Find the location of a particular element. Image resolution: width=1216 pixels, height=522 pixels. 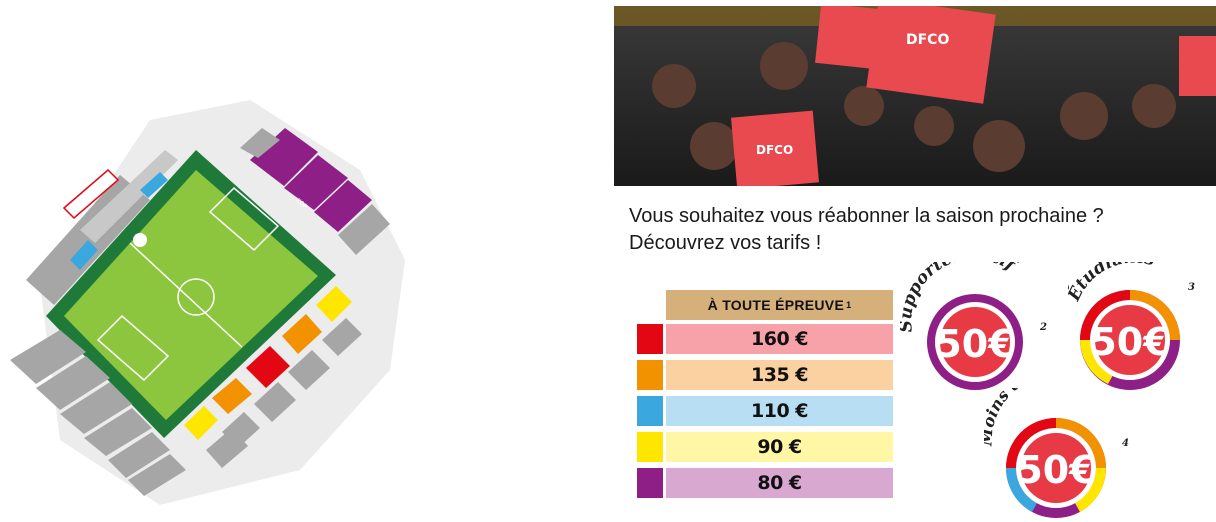

price-swatch-red is located at coordinates (650, 339).